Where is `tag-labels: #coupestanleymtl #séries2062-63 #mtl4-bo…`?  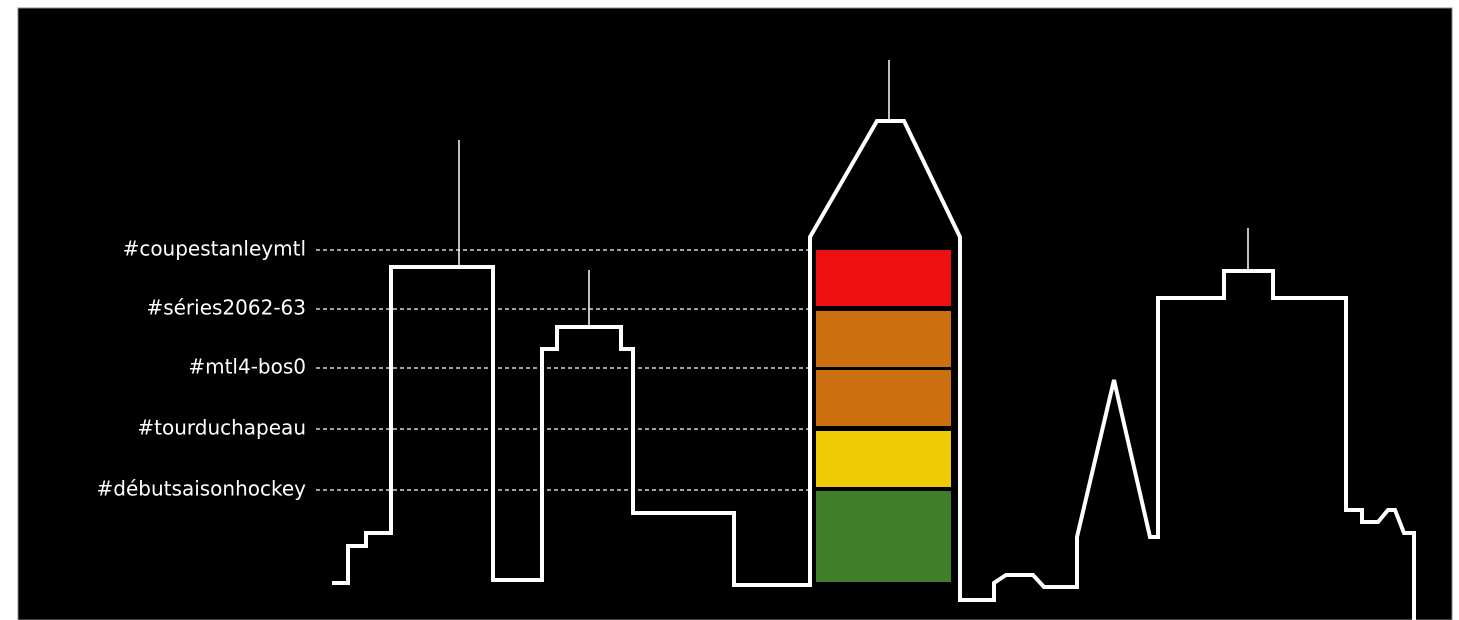
tag-labels: #coupestanleymtl #séries2062-63 #mtl4-bo… is located at coordinates (202, 369).